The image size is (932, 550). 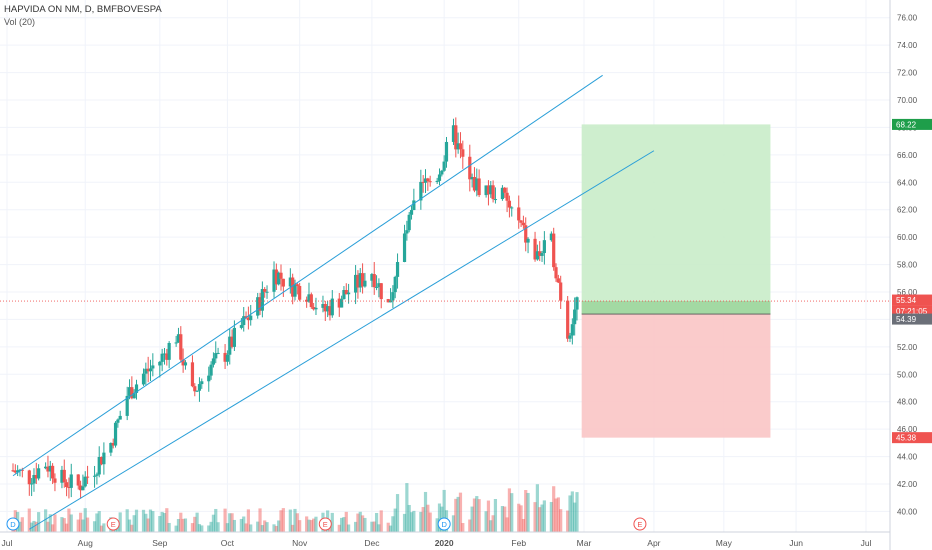 I want to click on open-profit-zone, so click(x=676, y=308).